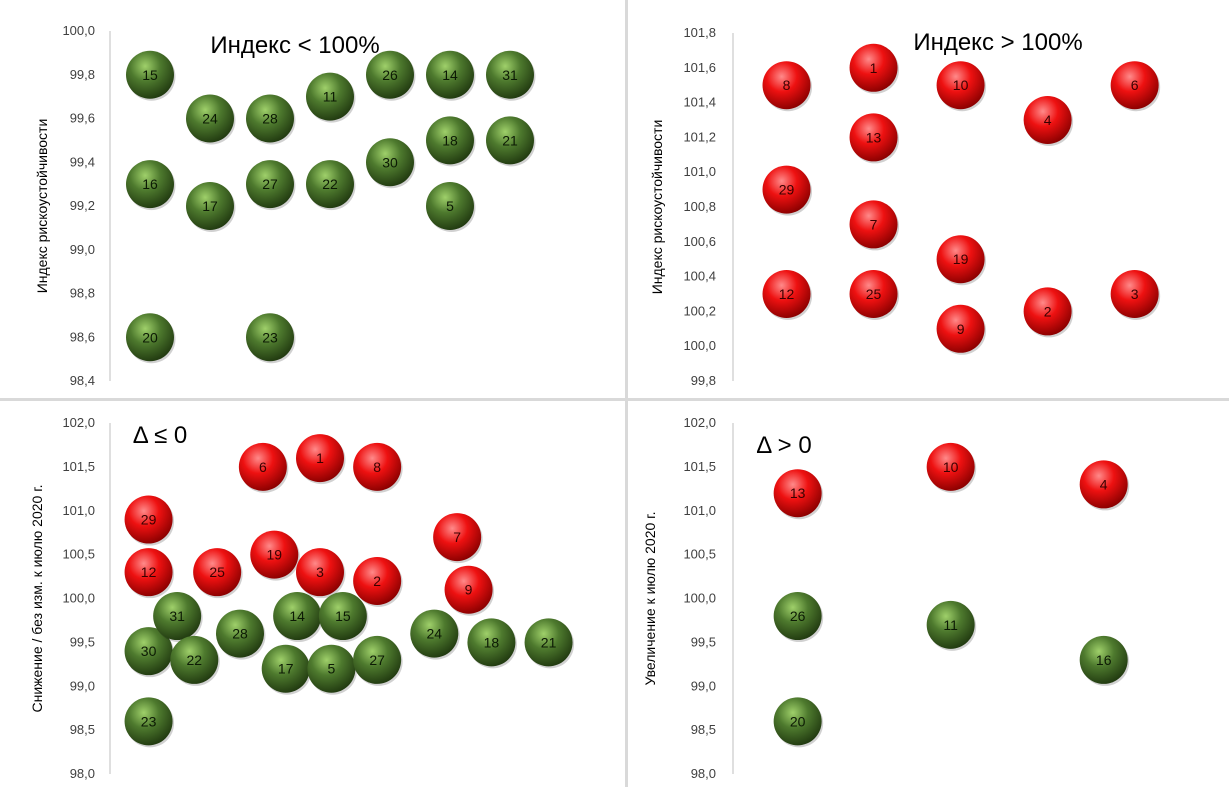 Image resolution: width=1229 pixels, height=787 pixels. What do you see at coordinates (699, 276) in the screenshot?
I see `y-tick-label: 100,4` at bounding box center [699, 276].